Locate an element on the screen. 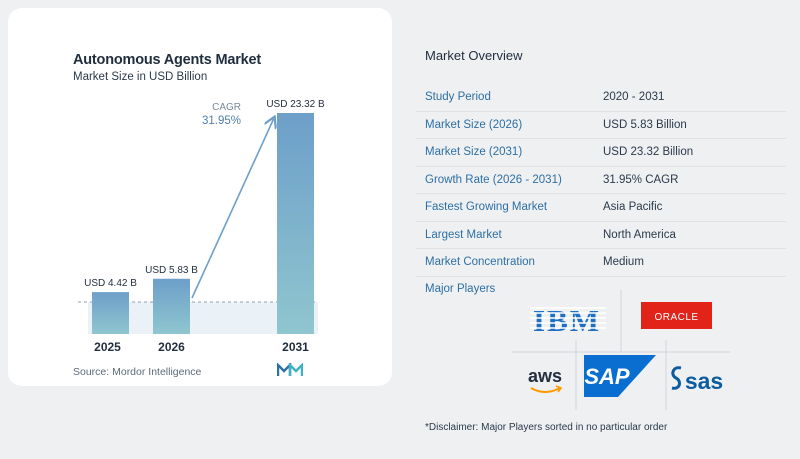  ibm-logo: IBM is located at coordinates (568, 320).